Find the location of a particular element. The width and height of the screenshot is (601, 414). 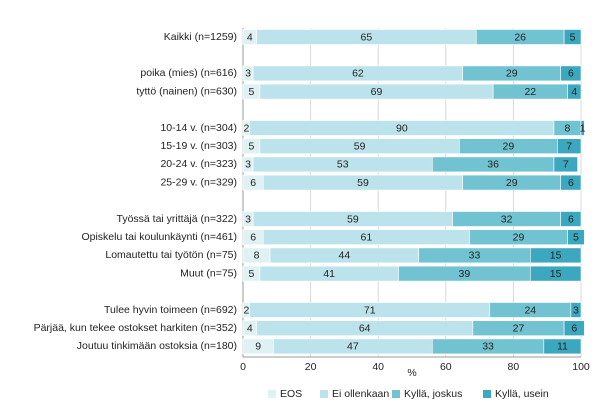

y-tick-label: Joutuu tinkimään ostoksia (n=180) is located at coordinates (157, 346).